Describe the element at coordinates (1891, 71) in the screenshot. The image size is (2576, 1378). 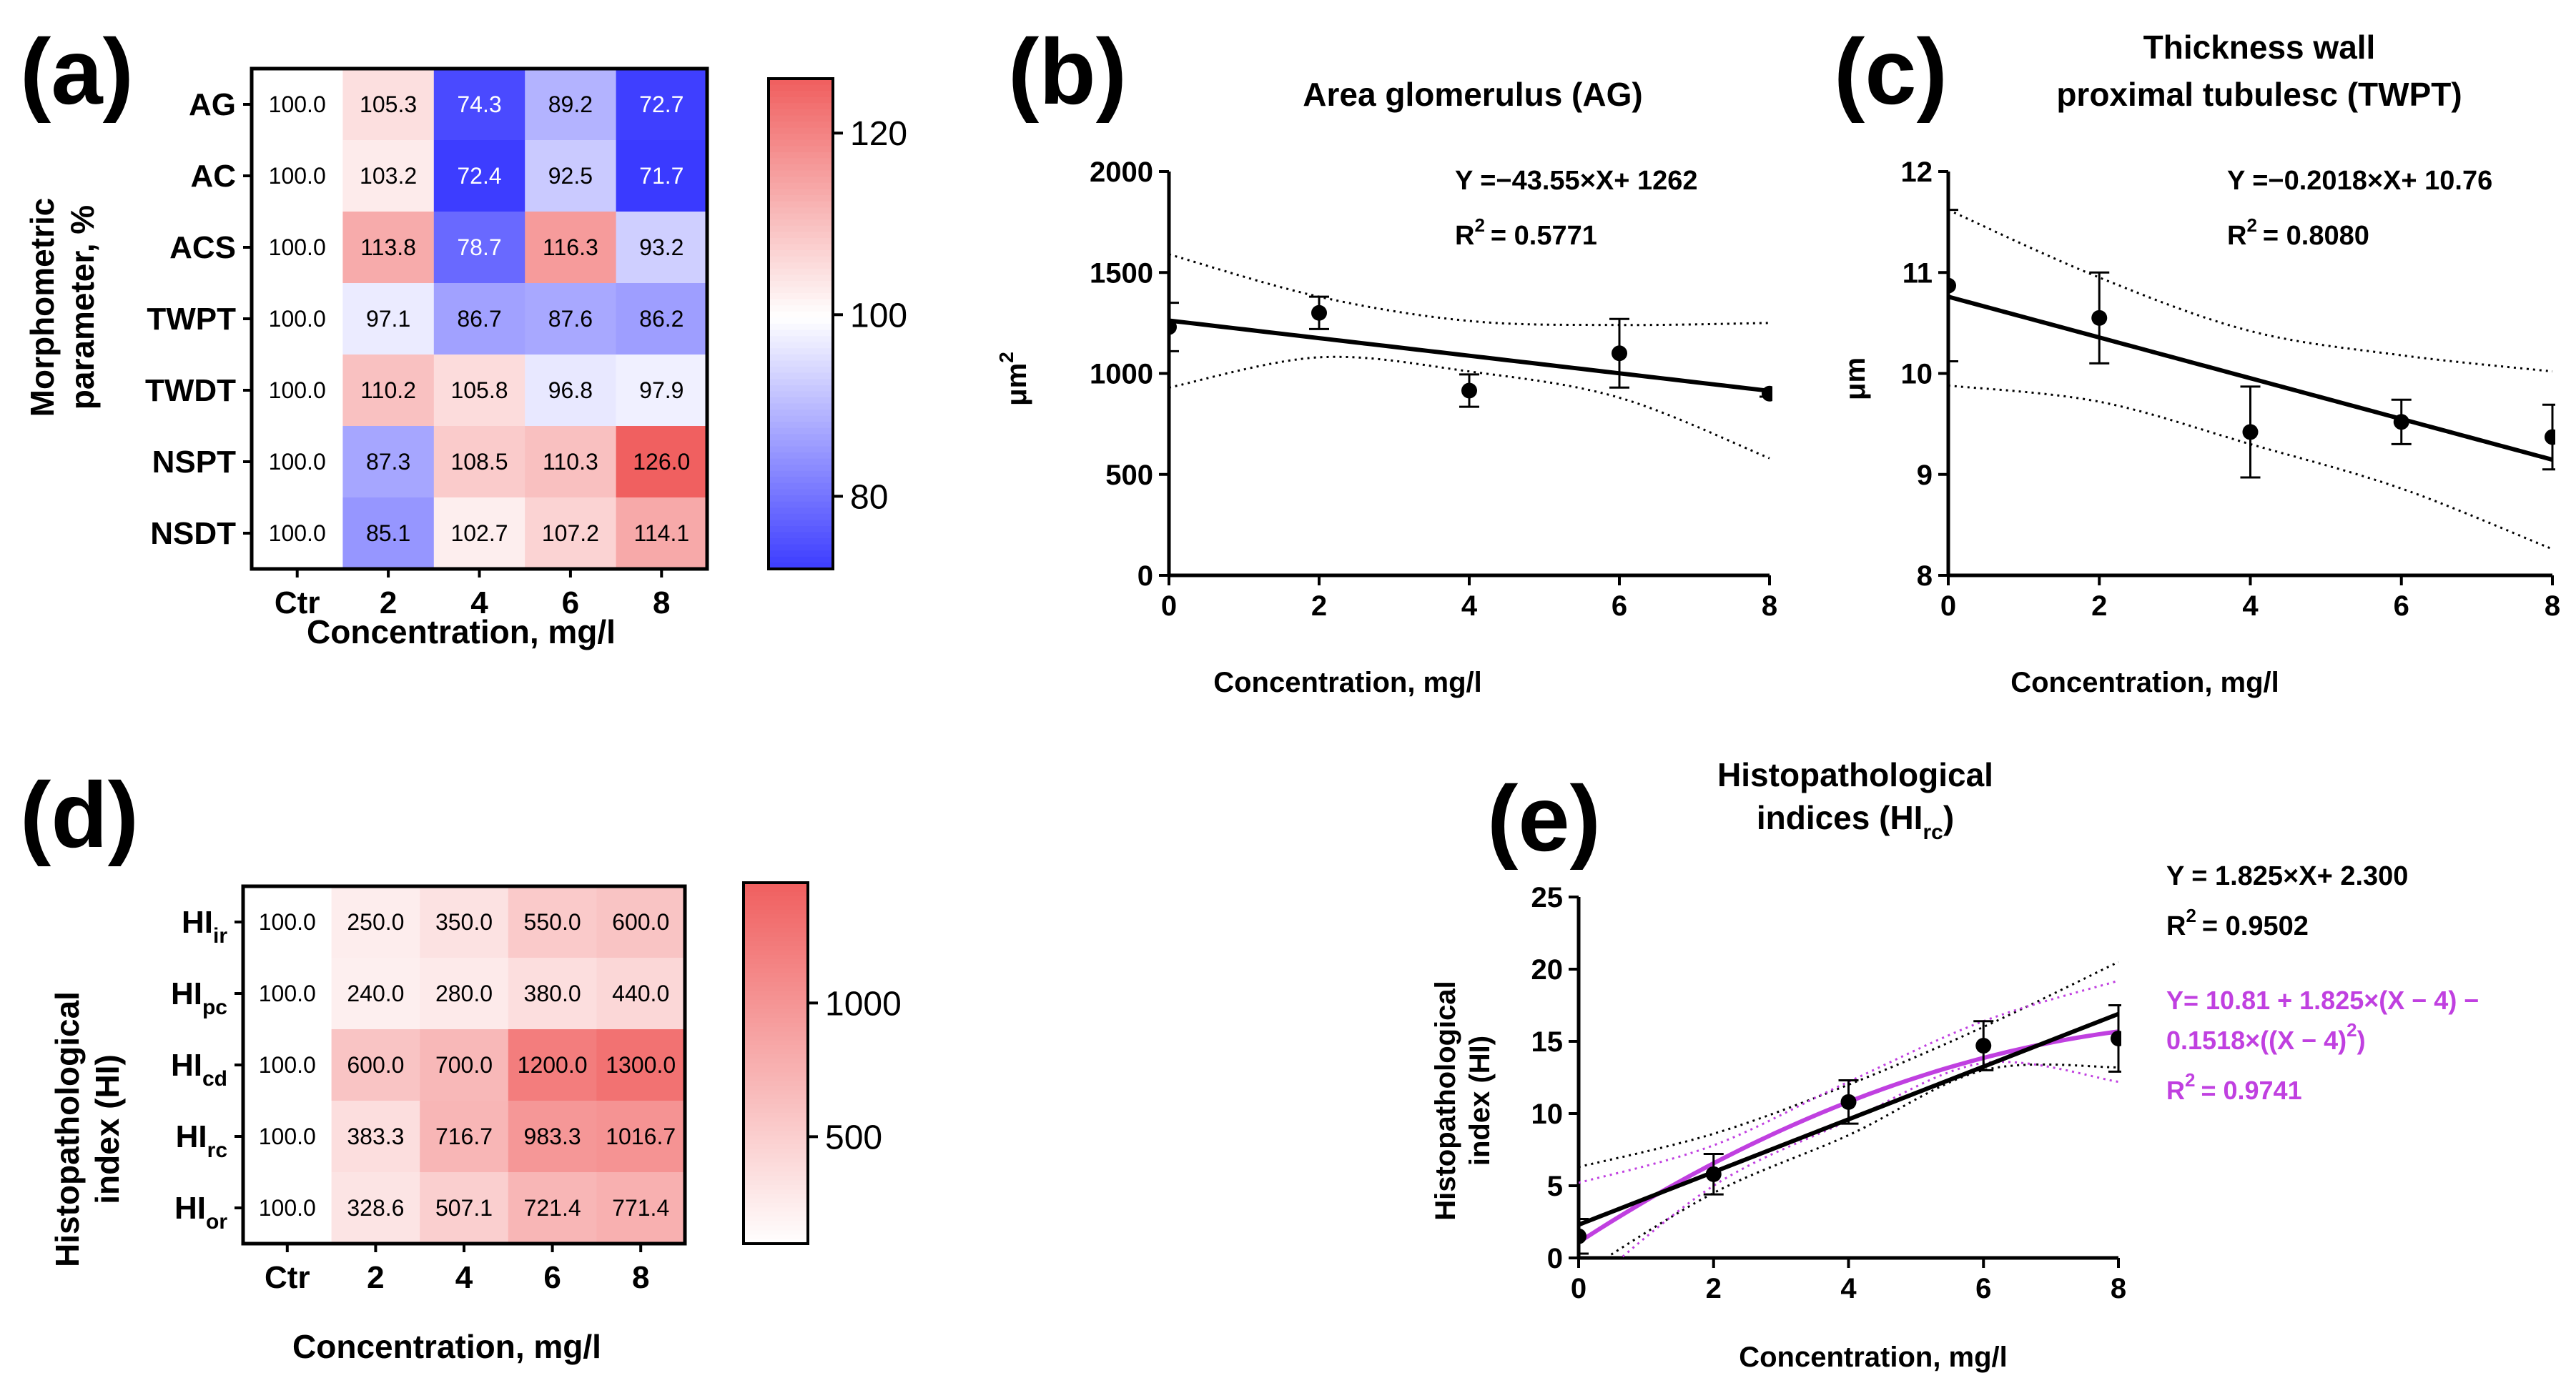
I see `panel-c-letter: (c)` at that location.